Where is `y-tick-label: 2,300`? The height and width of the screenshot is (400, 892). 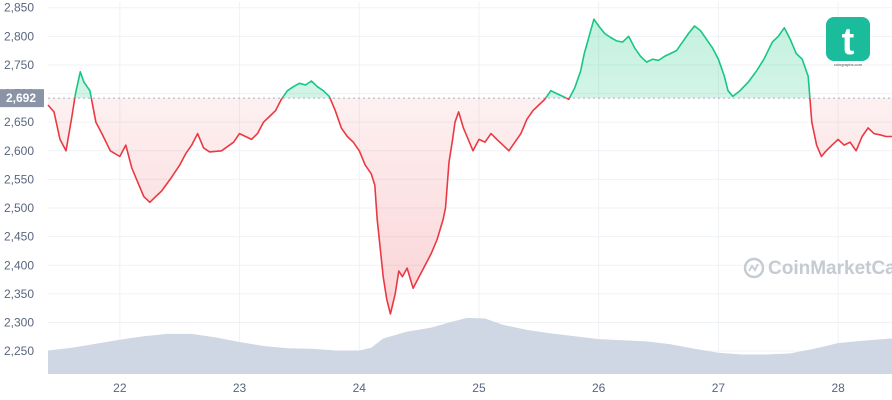 y-tick-label: 2,300 is located at coordinates (19, 322).